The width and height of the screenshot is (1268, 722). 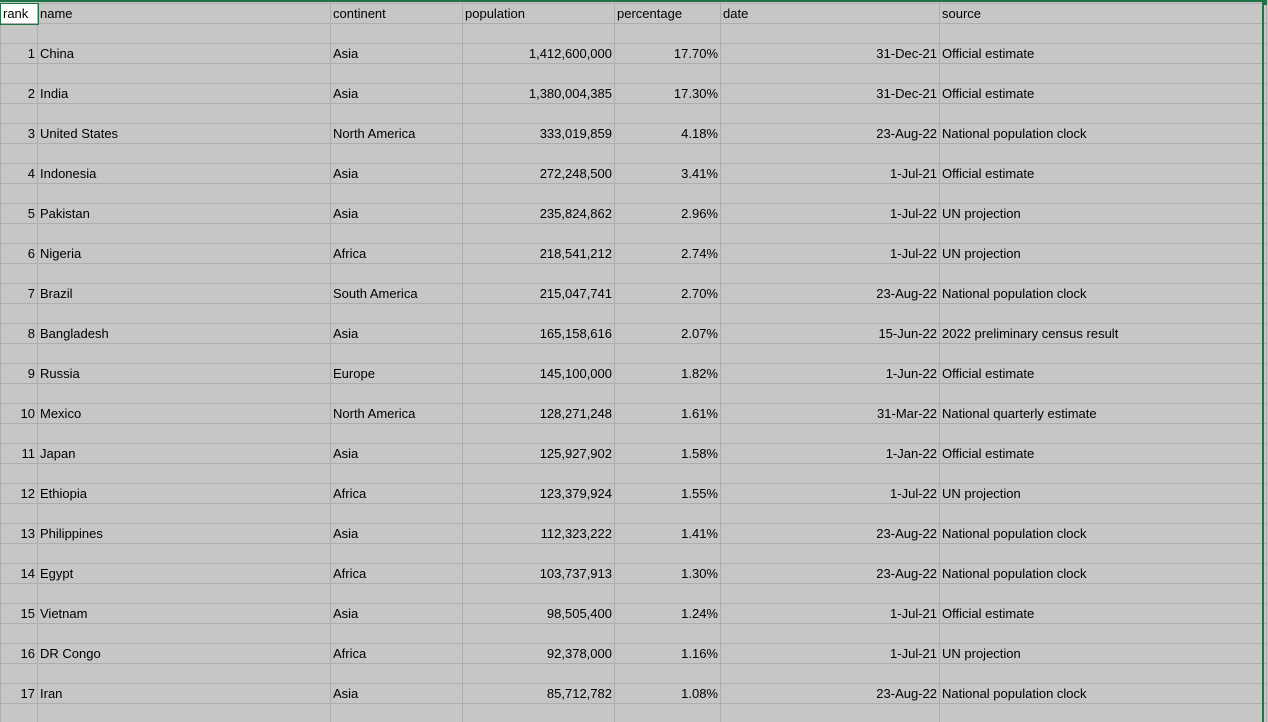 I want to click on cell-rank: 2, so click(x=19, y=93).